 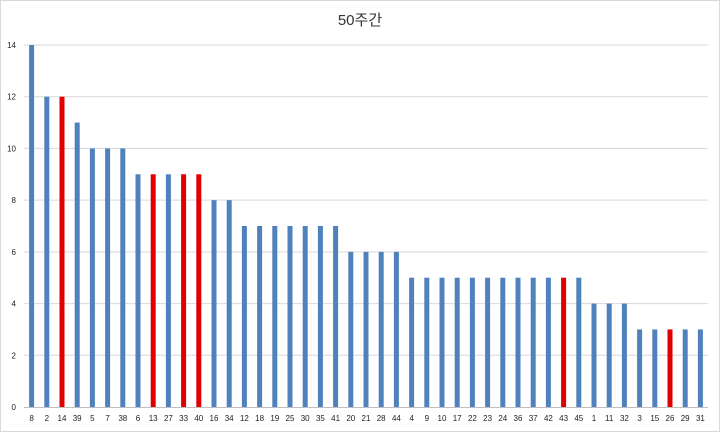 I want to click on x-tick-label: 27, so click(x=168, y=418).